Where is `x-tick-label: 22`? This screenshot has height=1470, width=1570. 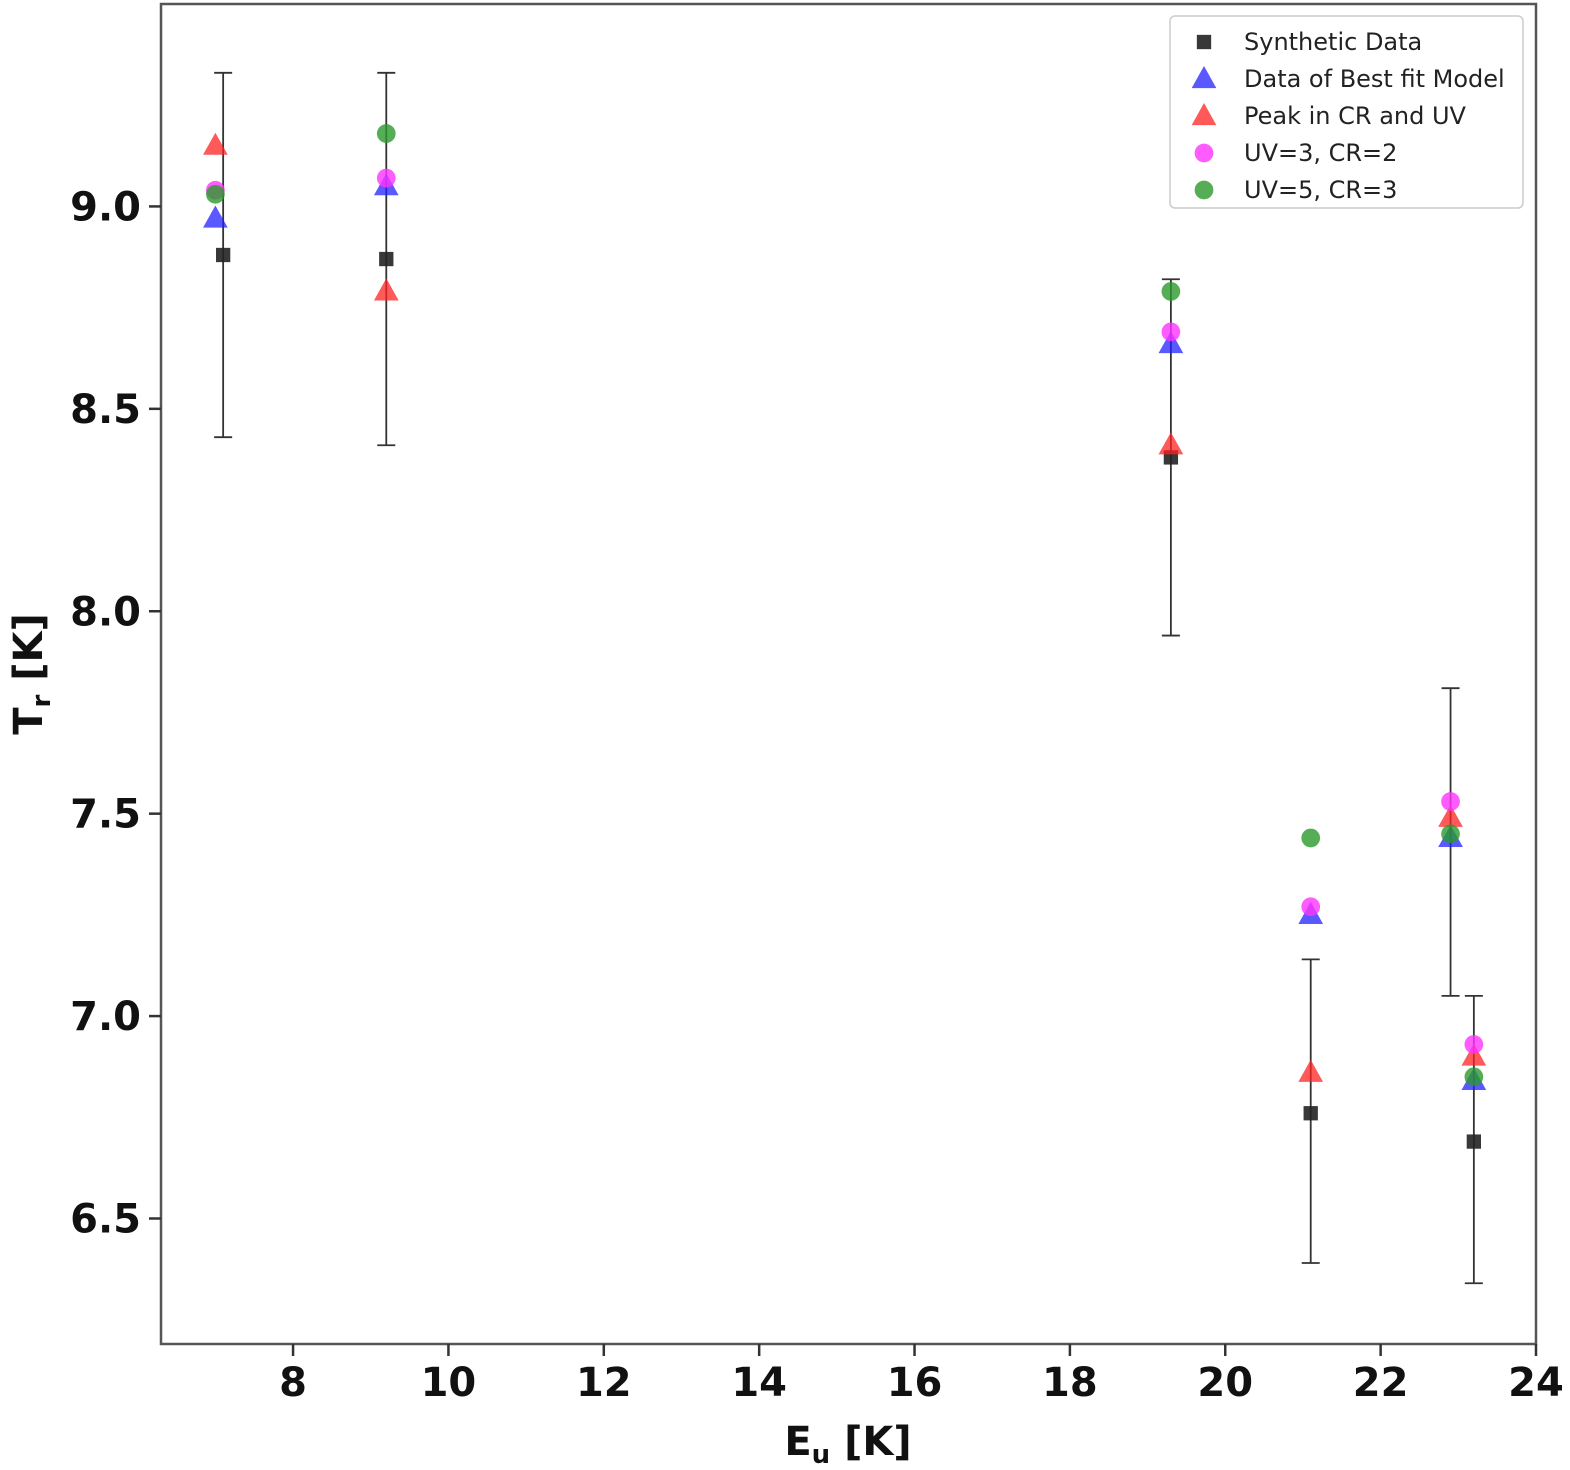 x-tick-label: 22 is located at coordinates (1381, 1383).